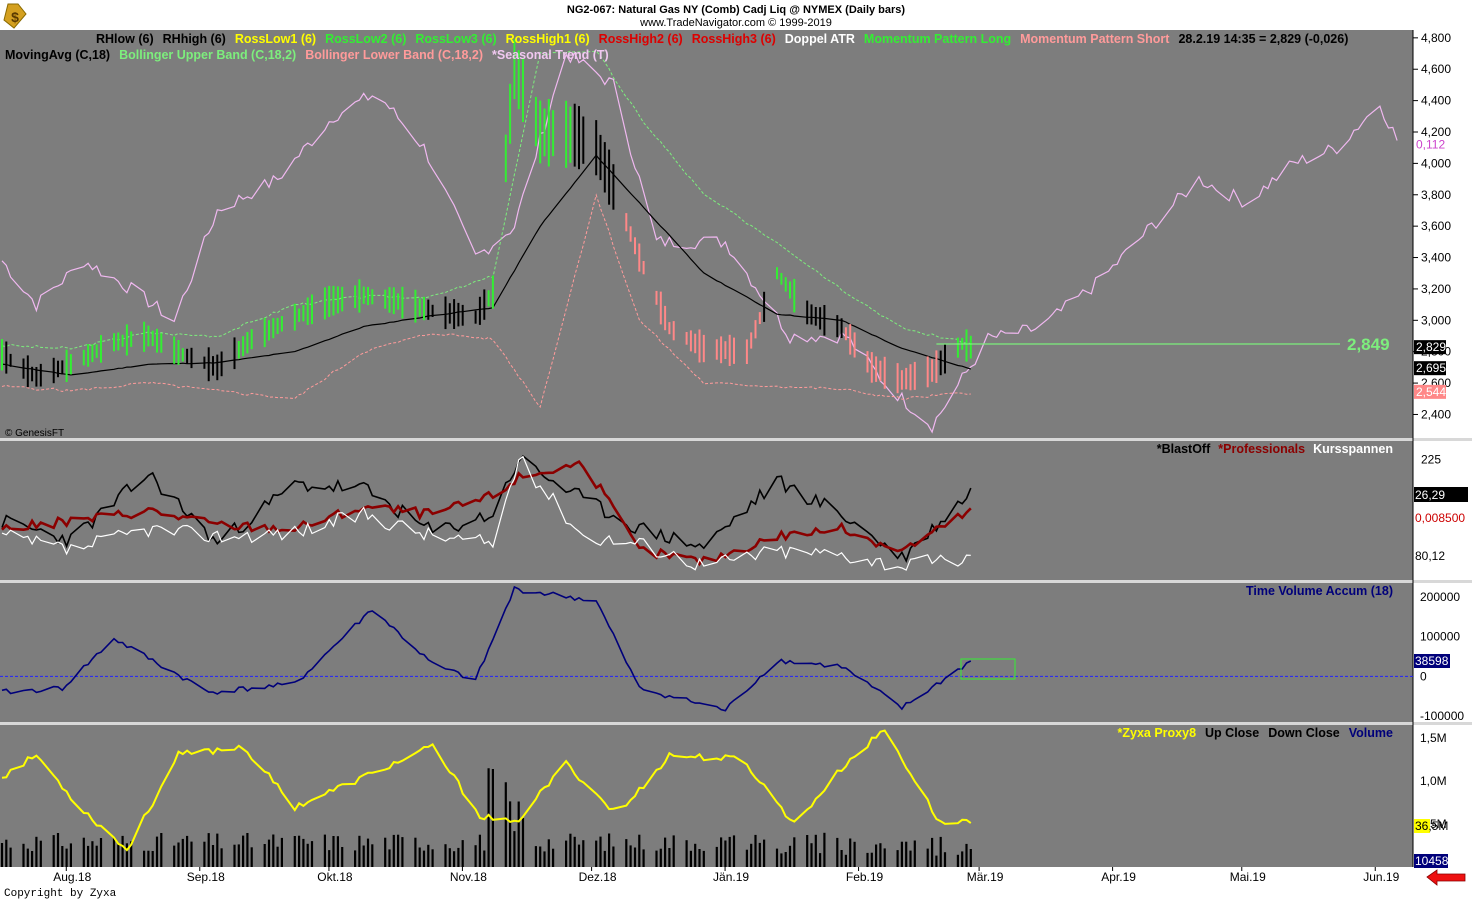 This screenshot has height=899, width=1472. I want to click on price-value-tag-text: 2,695, so click(1431, 368).